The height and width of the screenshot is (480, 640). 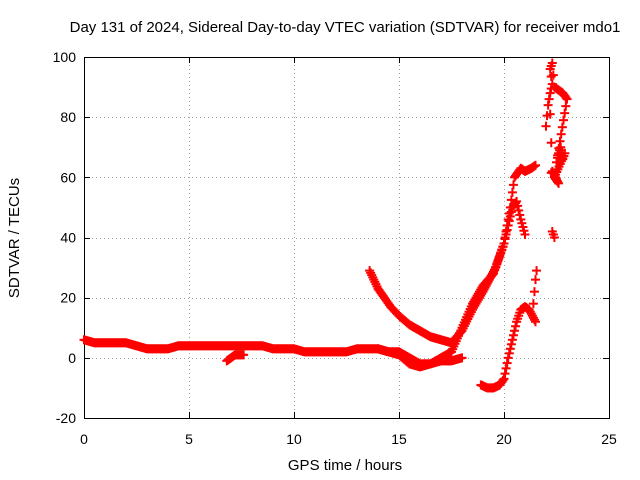 What do you see at coordinates (399, 439) in the screenshot?
I see `x-tick-label: 15` at bounding box center [399, 439].